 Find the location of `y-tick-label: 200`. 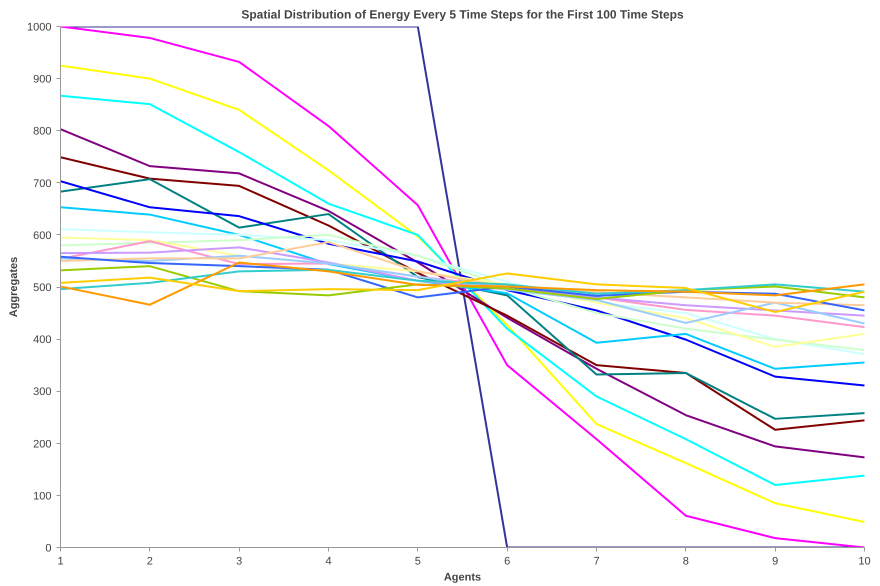

y-tick-label: 200 is located at coordinates (42, 444).